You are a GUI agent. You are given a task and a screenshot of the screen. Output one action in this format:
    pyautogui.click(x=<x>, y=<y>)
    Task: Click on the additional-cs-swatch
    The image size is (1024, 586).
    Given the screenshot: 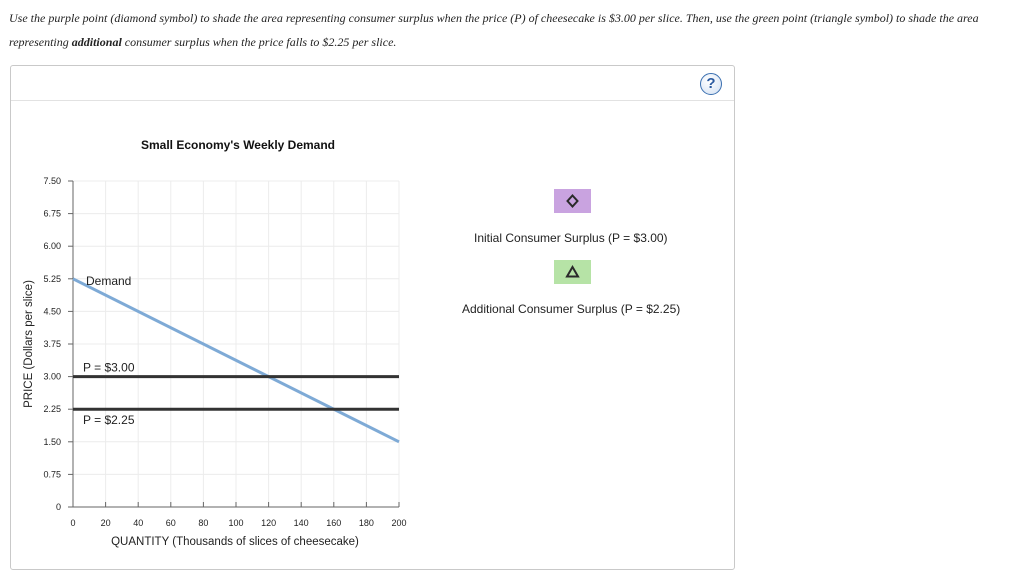 What is the action you would take?
    pyautogui.click(x=572, y=272)
    